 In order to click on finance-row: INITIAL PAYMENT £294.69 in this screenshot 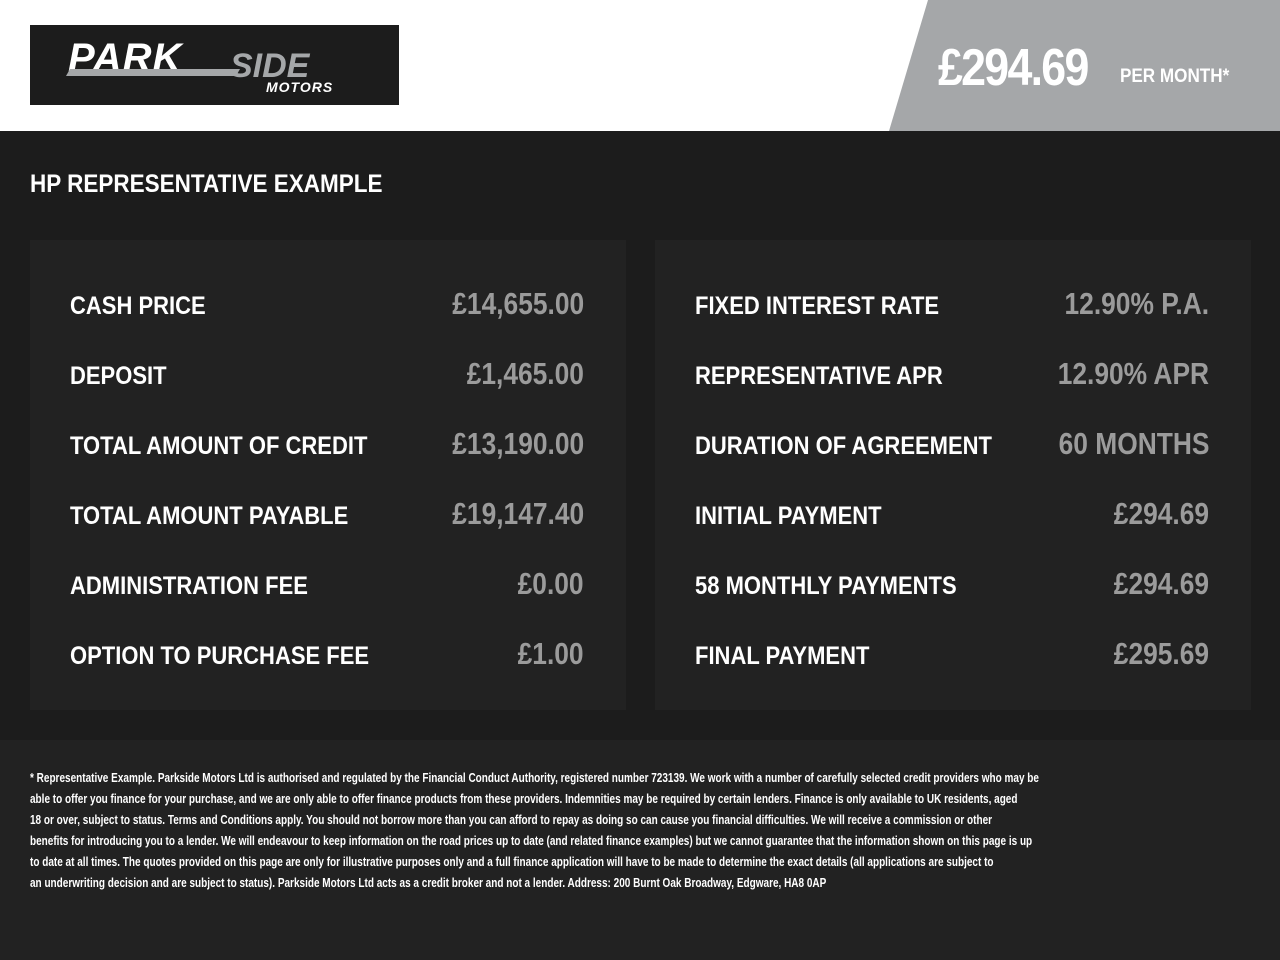, I will do `click(952, 516)`.